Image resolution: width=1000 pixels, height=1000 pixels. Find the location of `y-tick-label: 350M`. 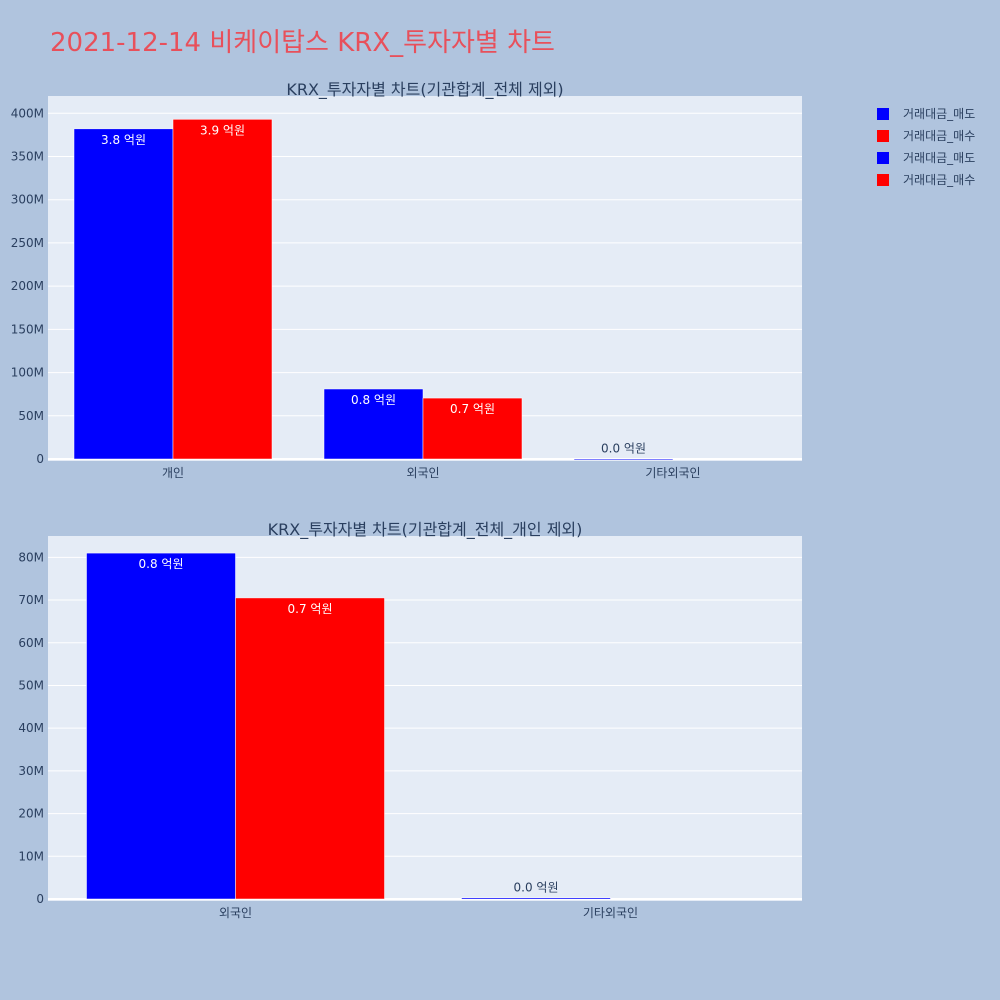

y-tick-label: 350M is located at coordinates (27, 157).